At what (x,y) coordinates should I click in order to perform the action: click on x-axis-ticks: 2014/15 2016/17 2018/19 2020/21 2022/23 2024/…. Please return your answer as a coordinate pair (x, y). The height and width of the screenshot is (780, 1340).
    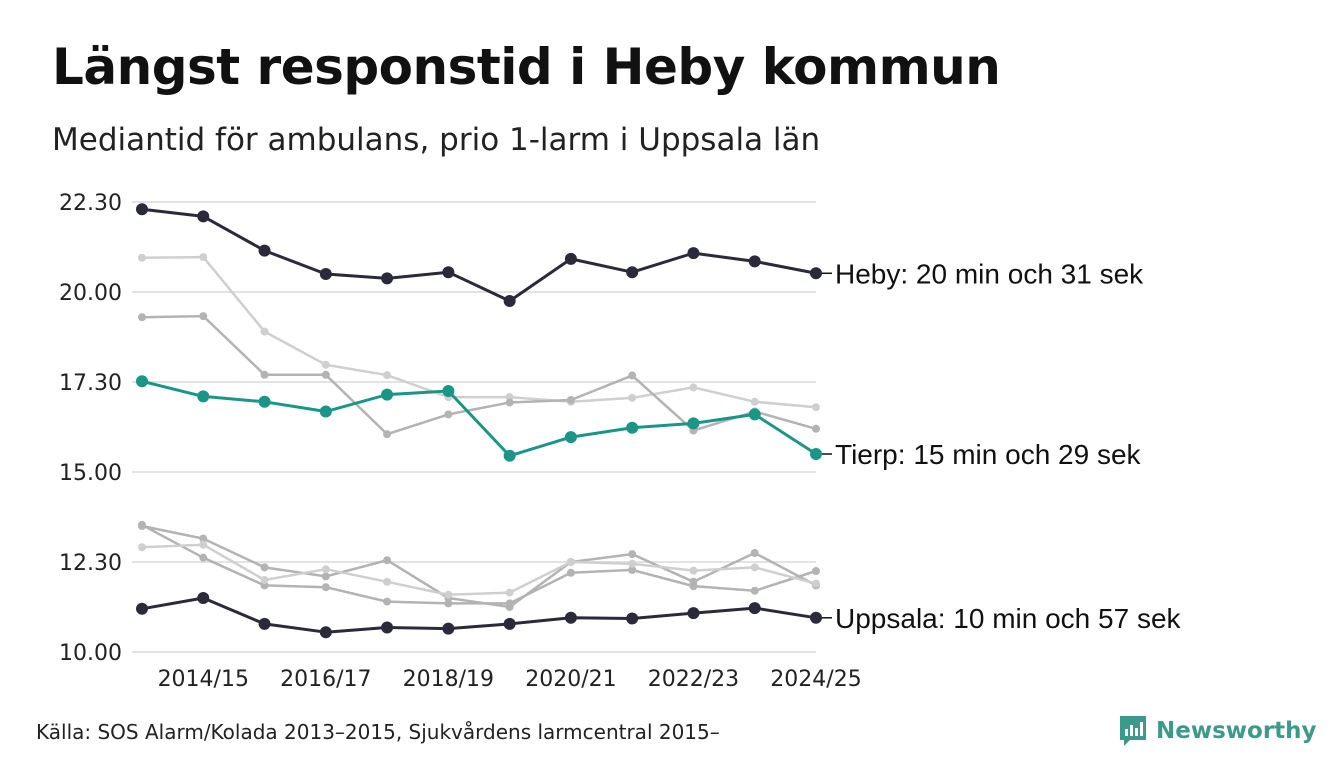
    Looking at the image, I should click on (510, 679).